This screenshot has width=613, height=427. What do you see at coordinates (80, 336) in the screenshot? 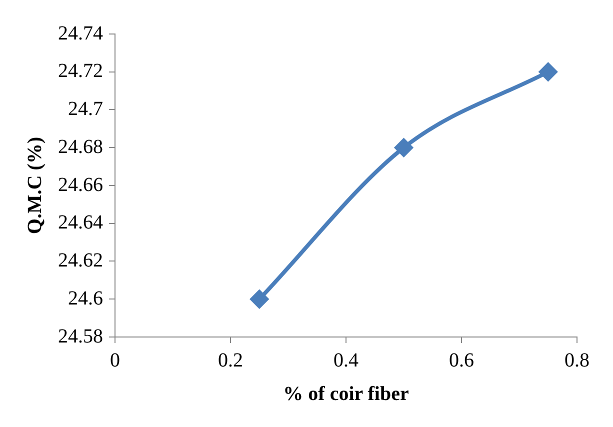
I see `y-tick-label: 24.58` at bounding box center [80, 336].